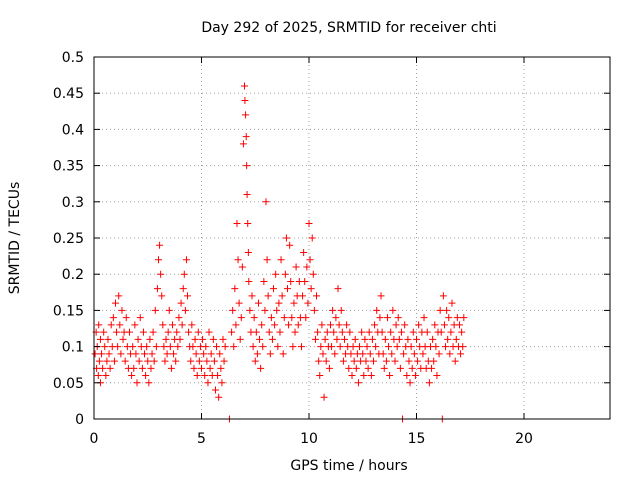  What do you see at coordinates (79, 420) in the screenshot?
I see `y-tick-label: 0` at bounding box center [79, 420].